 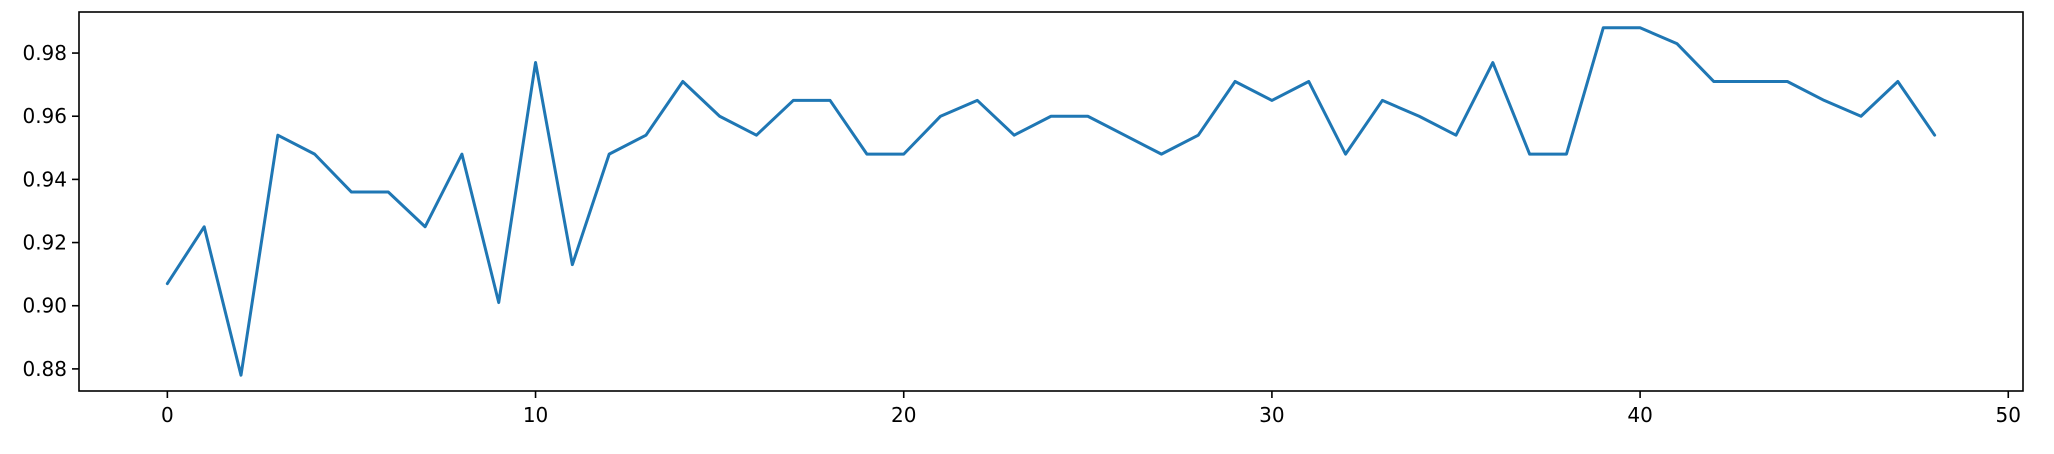 What do you see at coordinates (2008, 415) in the screenshot?
I see `x-tick-label: 50` at bounding box center [2008, 415].